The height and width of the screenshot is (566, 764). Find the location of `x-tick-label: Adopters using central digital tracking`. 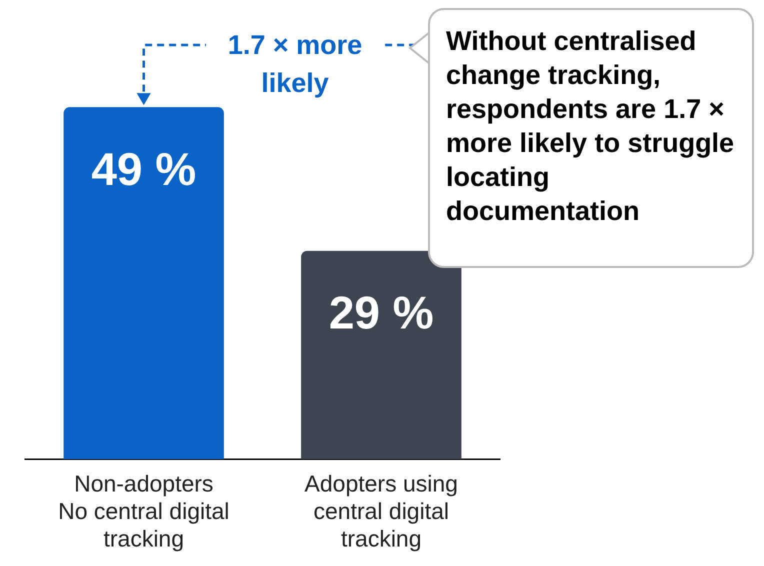

x-tick-label: Adopters using central digital tracking is located at coordinates (381, 511).